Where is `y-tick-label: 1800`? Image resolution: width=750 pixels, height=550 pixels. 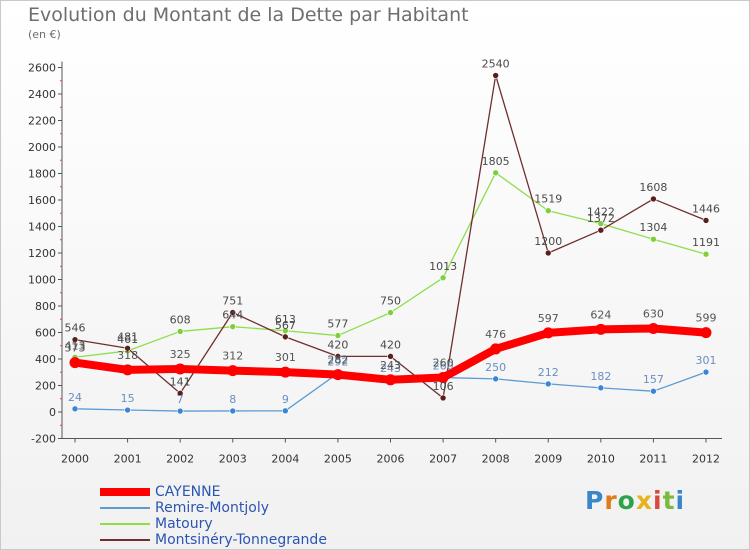 y-tick-label: 1800 is located at coordinates (42, 174).